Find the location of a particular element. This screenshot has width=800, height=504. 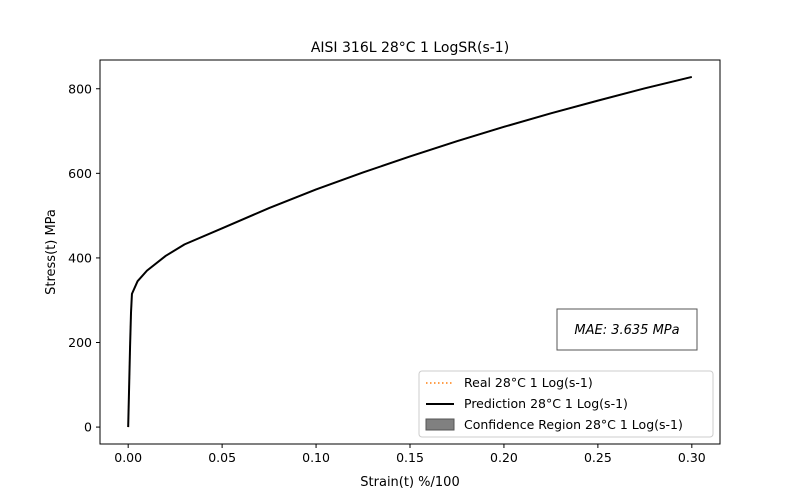

y-tick-label: 600 is located at coordinates (80, 173).